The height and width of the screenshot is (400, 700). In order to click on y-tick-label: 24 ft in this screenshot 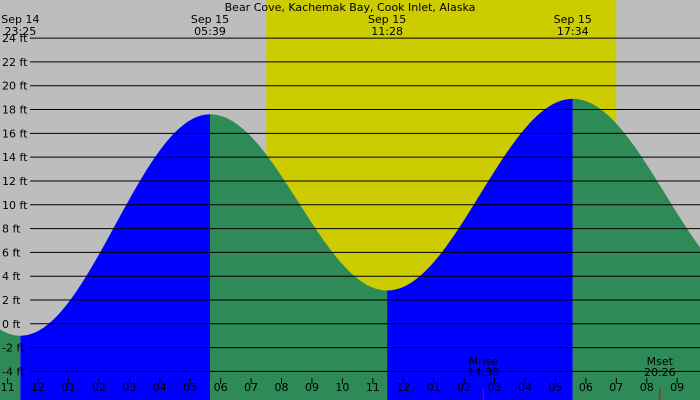, I will do `click(15, 38)`.